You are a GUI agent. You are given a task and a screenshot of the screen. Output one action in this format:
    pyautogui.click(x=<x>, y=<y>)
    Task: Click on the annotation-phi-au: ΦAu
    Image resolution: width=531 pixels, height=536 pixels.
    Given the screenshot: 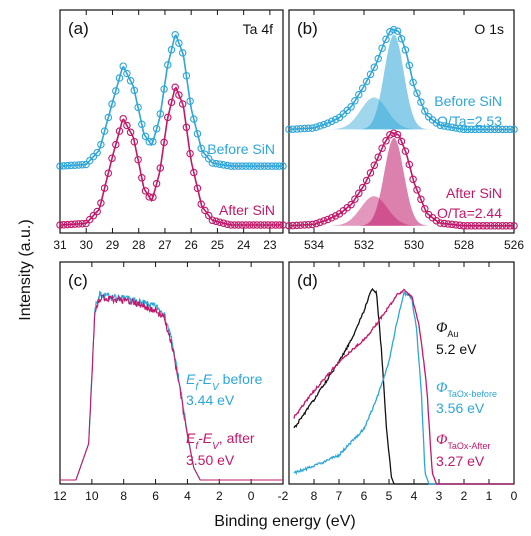 What is the action you would take?
    pyautogui.click(x=447, y=329)
    